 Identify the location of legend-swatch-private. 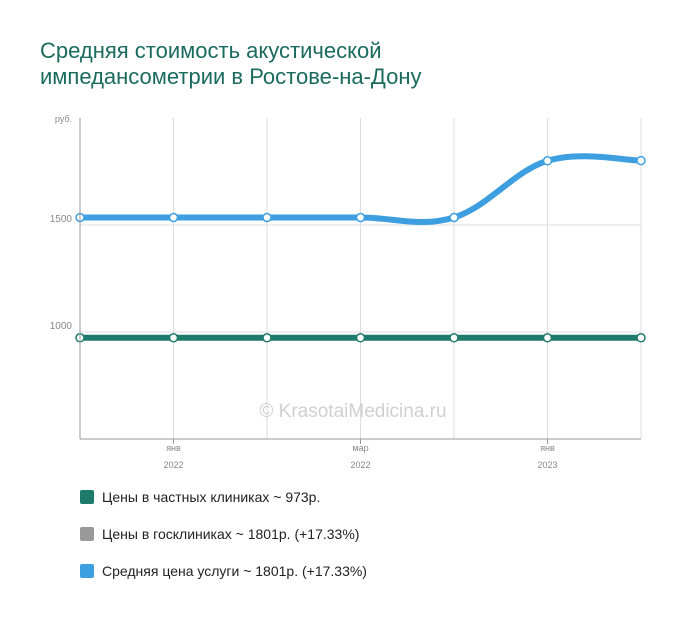
(87, 497).